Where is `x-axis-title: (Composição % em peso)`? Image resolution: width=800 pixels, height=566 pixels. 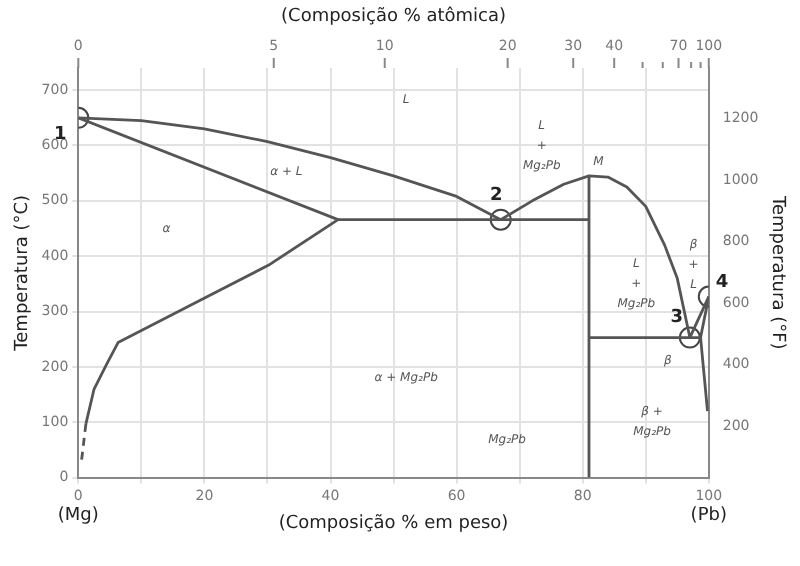
x-axis-title: (Composição % em peso) is located at coordinates (393, 523).